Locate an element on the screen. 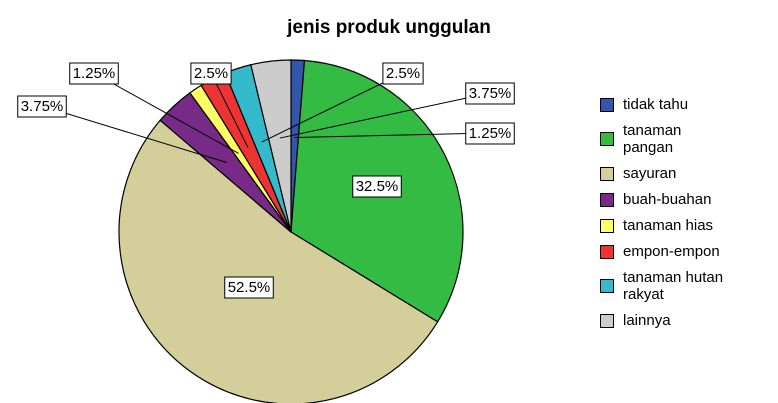 The height and width of the screenshot is (403, 778). data-label-text: 32.5% is located at coordinates (377, 186).